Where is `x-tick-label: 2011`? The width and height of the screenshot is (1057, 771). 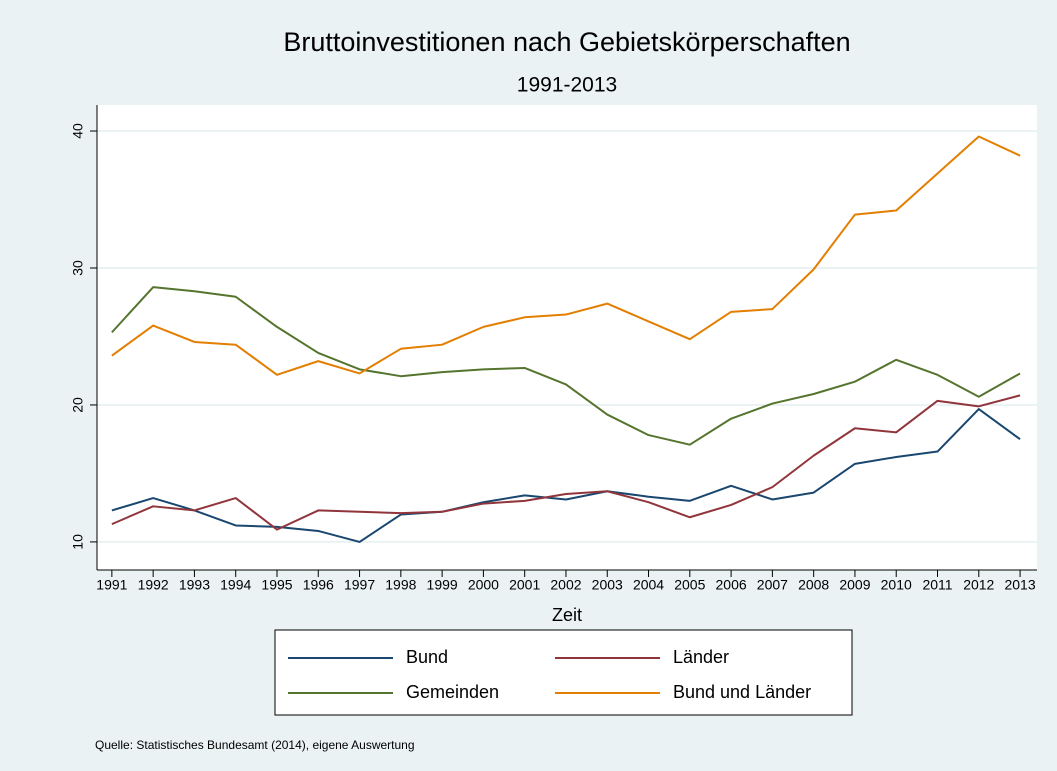
x-tick-label: 2011 is located at coordinates (937, 585).